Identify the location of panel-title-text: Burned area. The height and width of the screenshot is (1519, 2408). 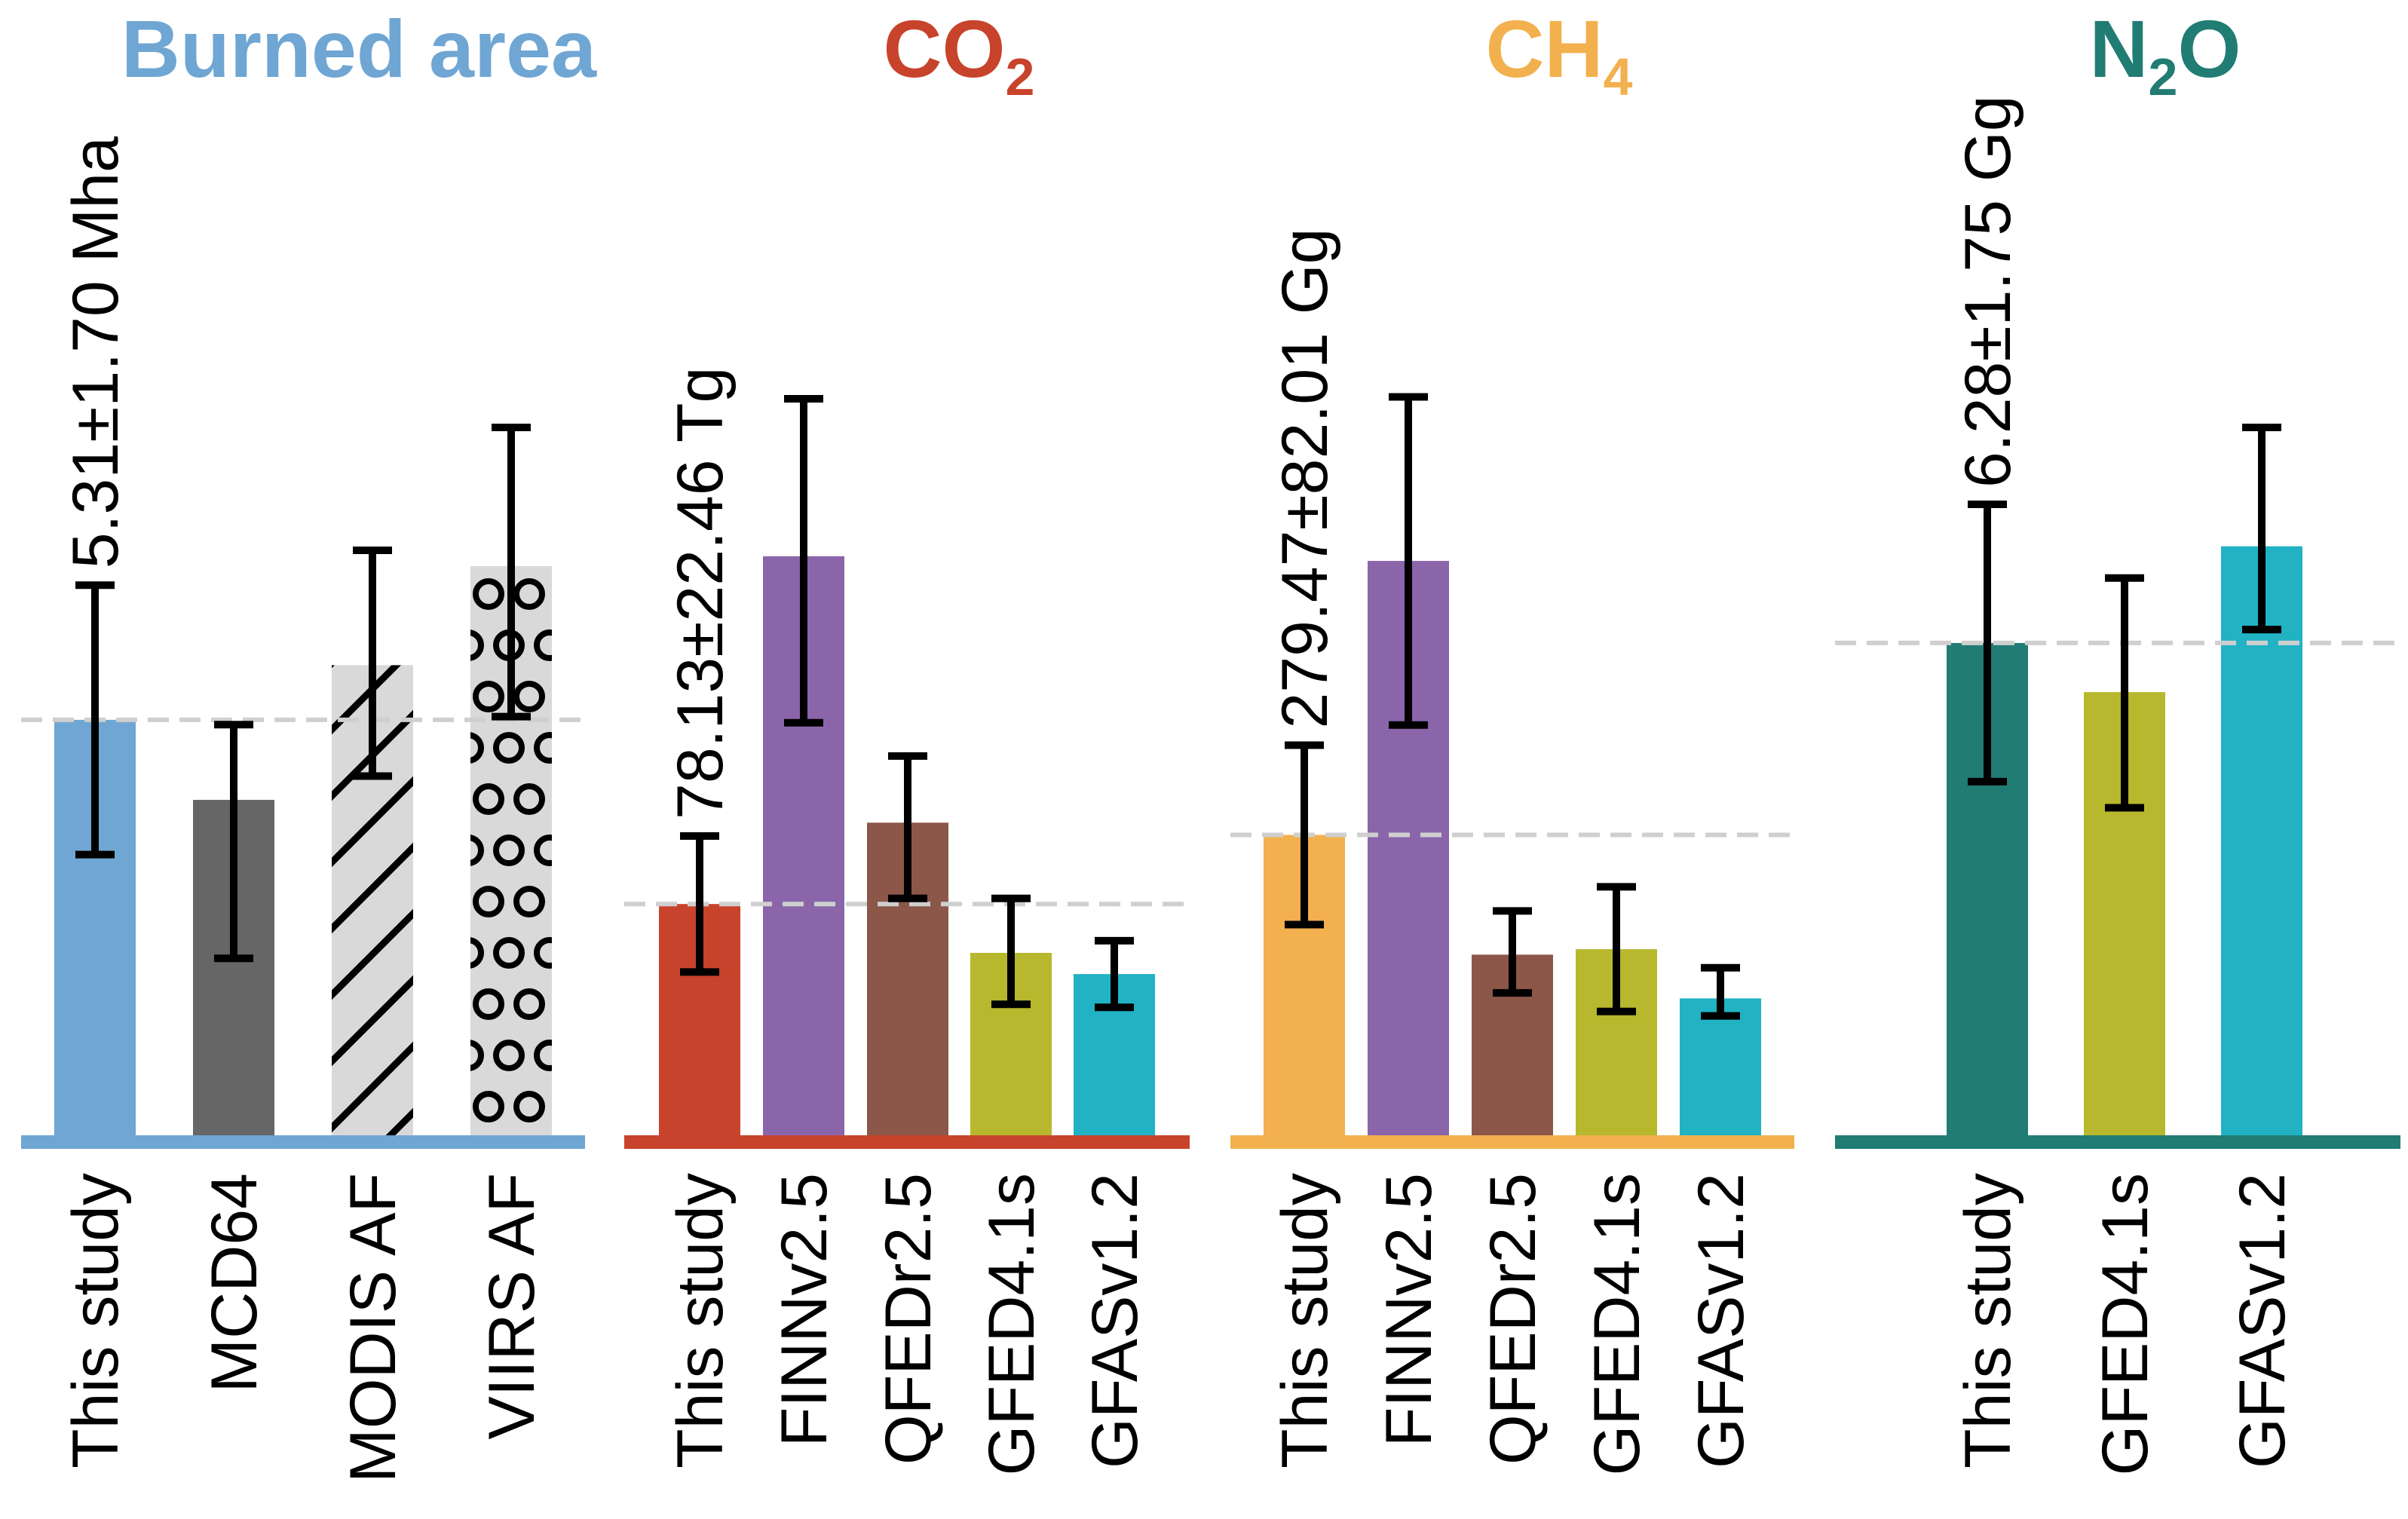
(359, 48).